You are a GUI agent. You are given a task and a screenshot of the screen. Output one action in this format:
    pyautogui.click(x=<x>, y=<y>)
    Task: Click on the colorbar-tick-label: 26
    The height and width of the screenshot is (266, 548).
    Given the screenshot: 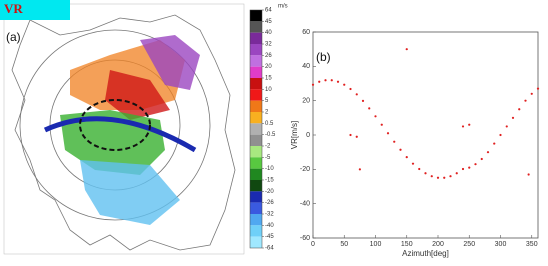 What is the action you would take?
    pyautogui.click(x=268, y=56)
    